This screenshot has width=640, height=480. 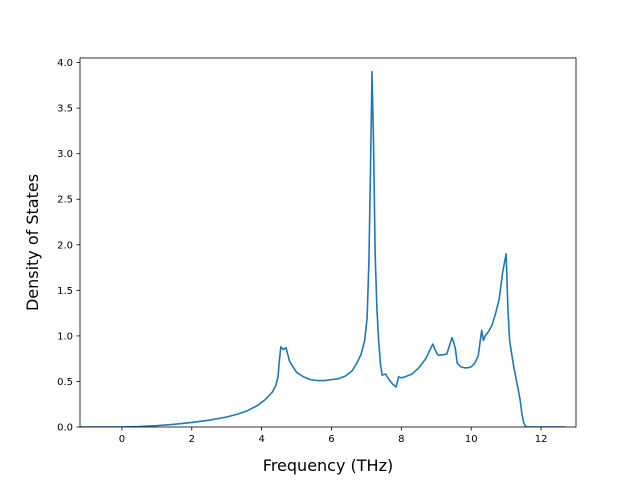 I want to click on y-tick-label: 0.0, so click(x=65, y=428).